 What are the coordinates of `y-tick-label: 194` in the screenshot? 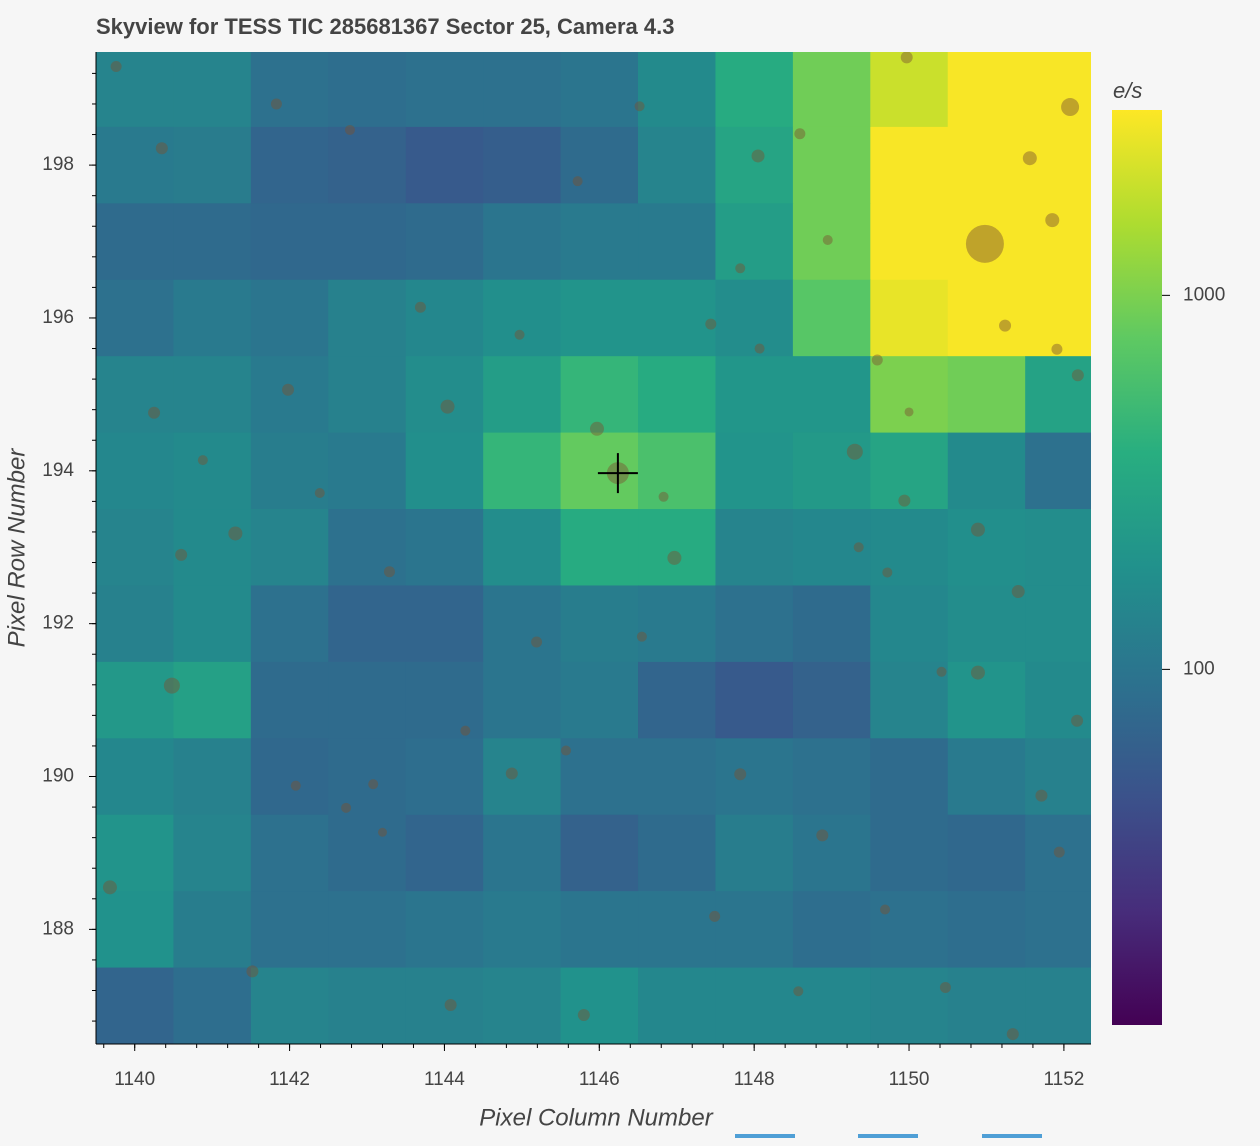 It's located at (58, 470).